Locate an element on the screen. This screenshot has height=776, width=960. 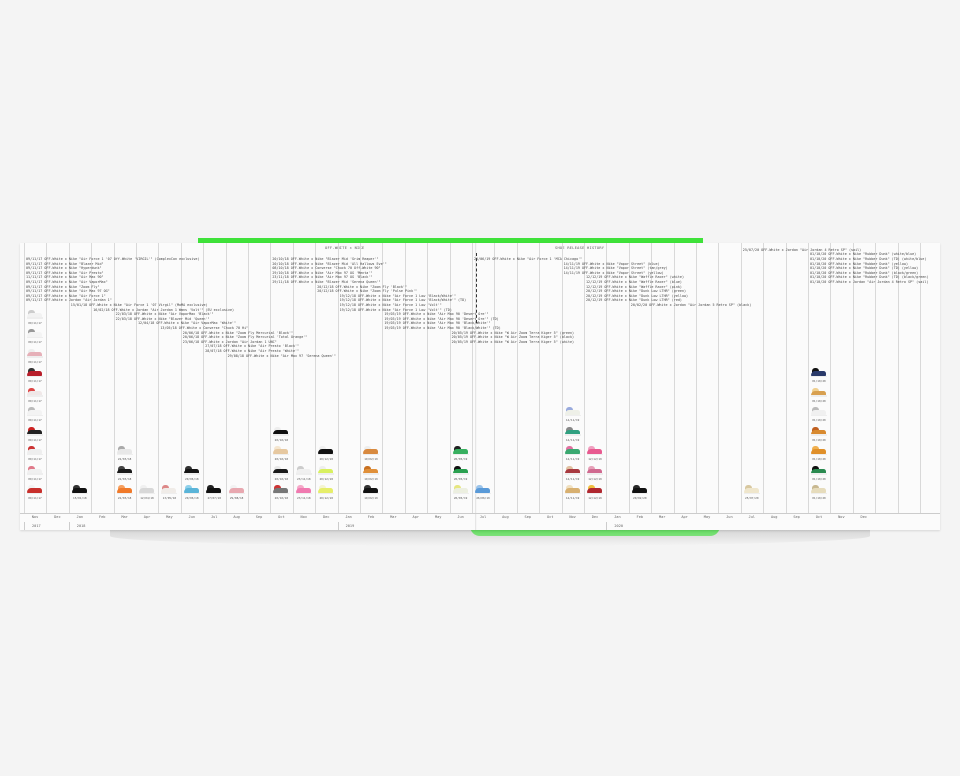
sneaker-date-label: 29/08/18 is located at coordinates (236, 498).